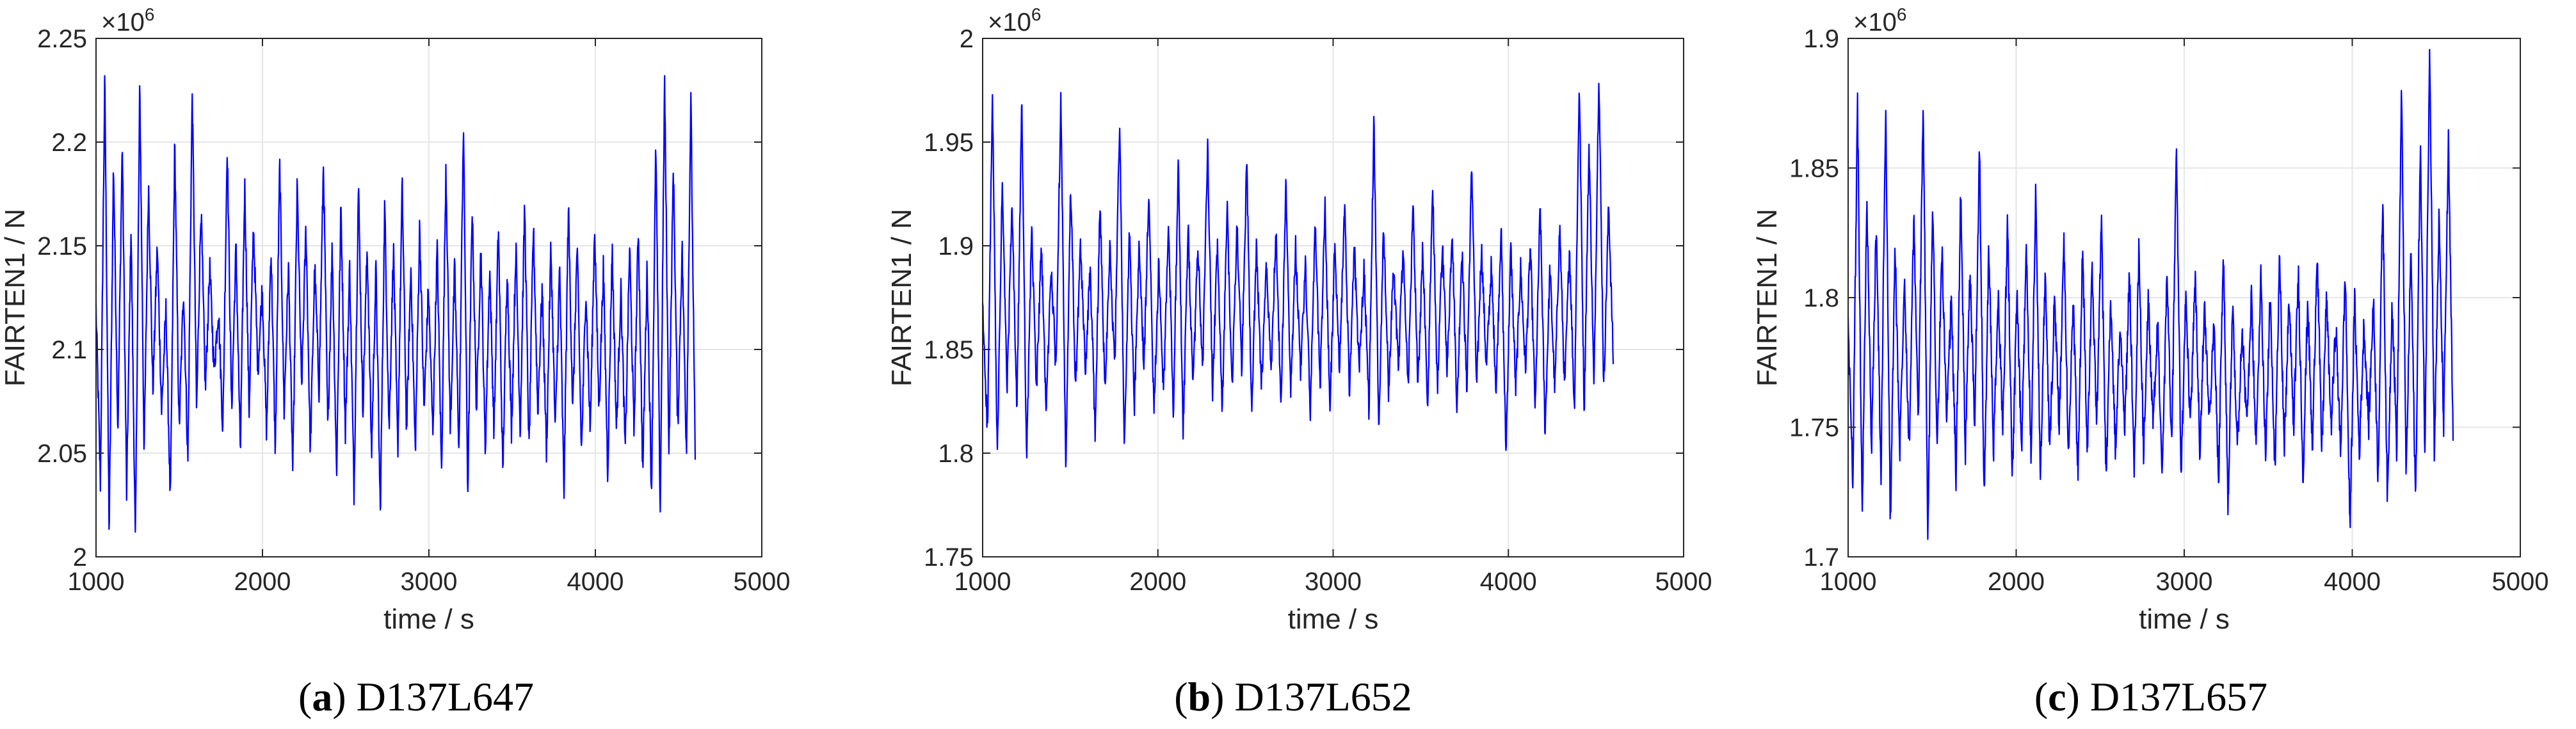 The width and height of the screenshot is (2576, 729). What do you see at coordinates (62, 454) in the screenshot?
I see `y-tick-label: 2.05` at bounding box center [62, 454].